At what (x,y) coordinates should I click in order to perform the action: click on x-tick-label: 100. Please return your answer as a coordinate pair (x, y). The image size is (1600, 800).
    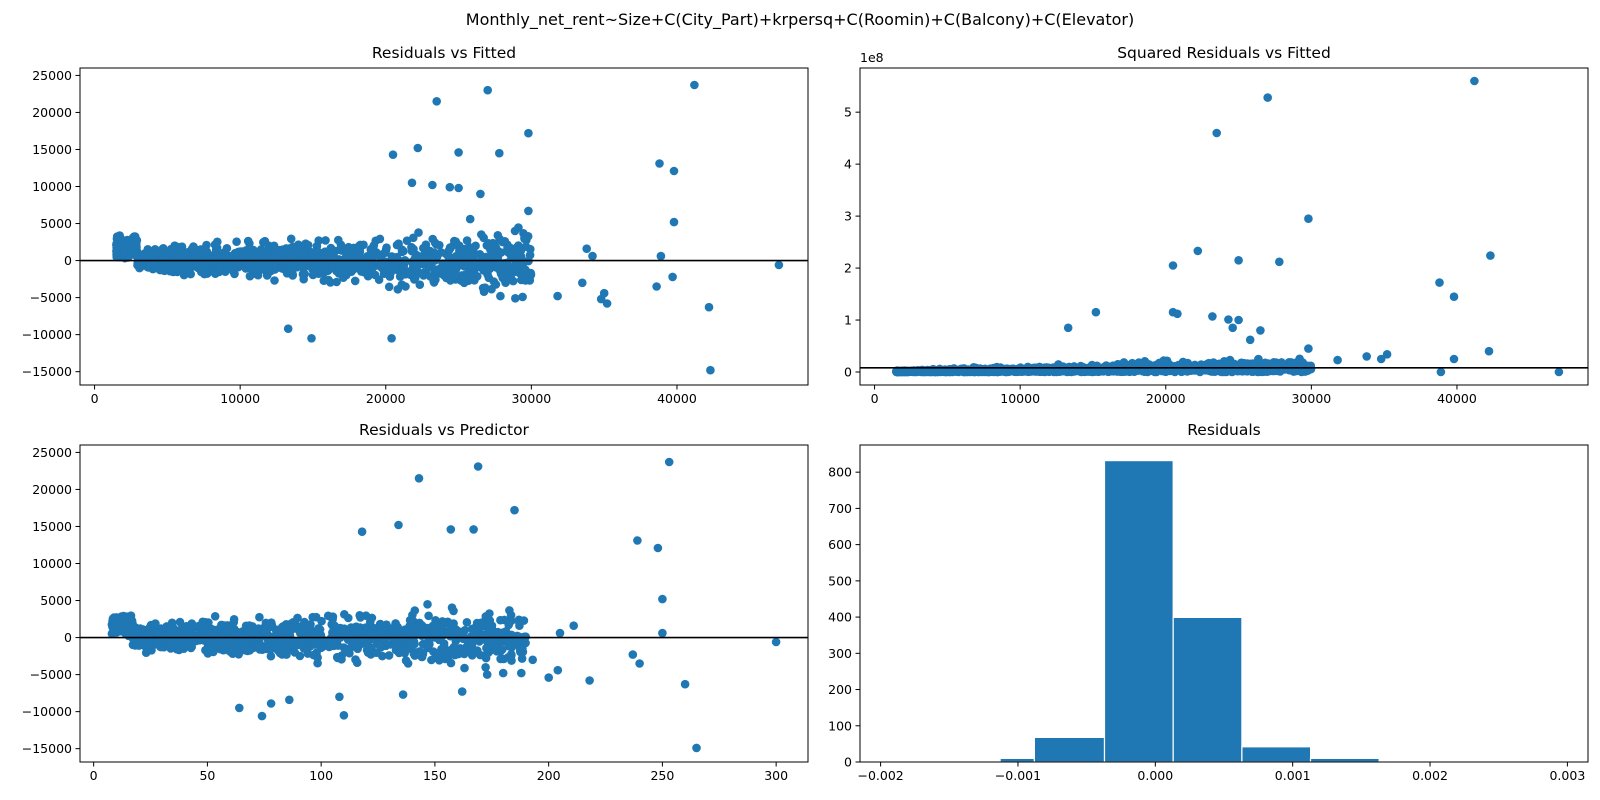
    Looking at the image, I should click on (321, 775).